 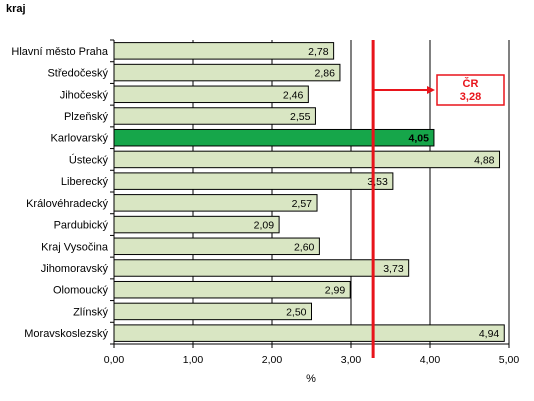 What do you see at coordinates (489, 334) in the screenshot?
I see `value-label: 4,94` at bounding box center [489, 334].